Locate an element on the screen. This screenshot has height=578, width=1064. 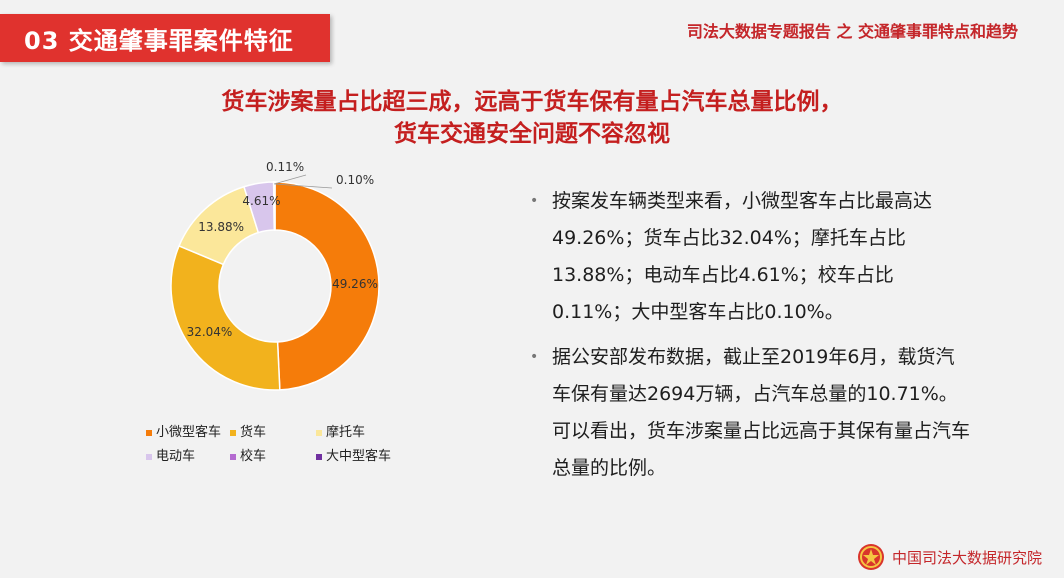
chart-slices is located at coordinates (275, 286).